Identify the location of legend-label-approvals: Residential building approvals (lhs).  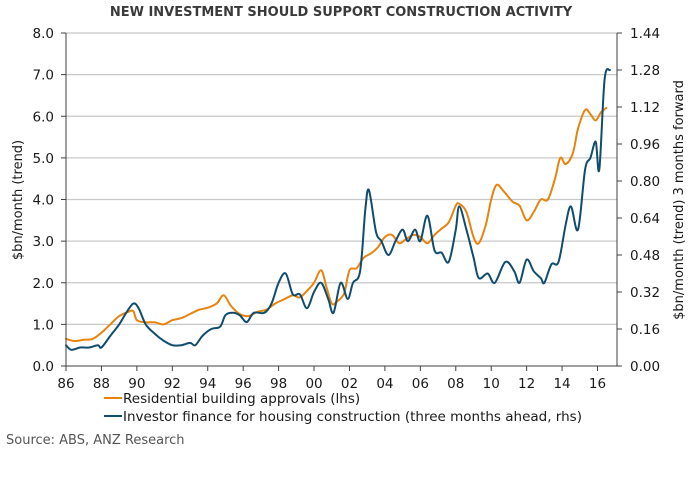
(241, 399).